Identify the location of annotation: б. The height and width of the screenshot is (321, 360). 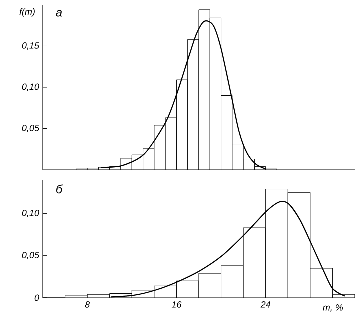
(59, 189).